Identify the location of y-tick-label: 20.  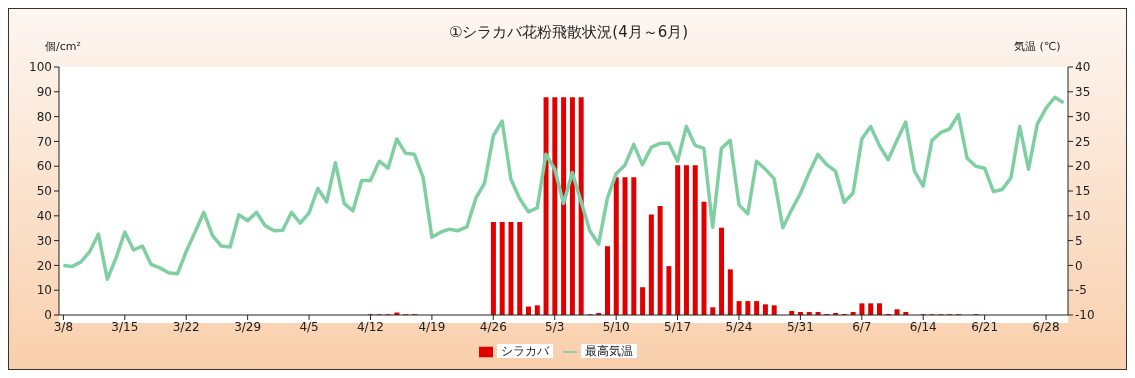
(44, 265).